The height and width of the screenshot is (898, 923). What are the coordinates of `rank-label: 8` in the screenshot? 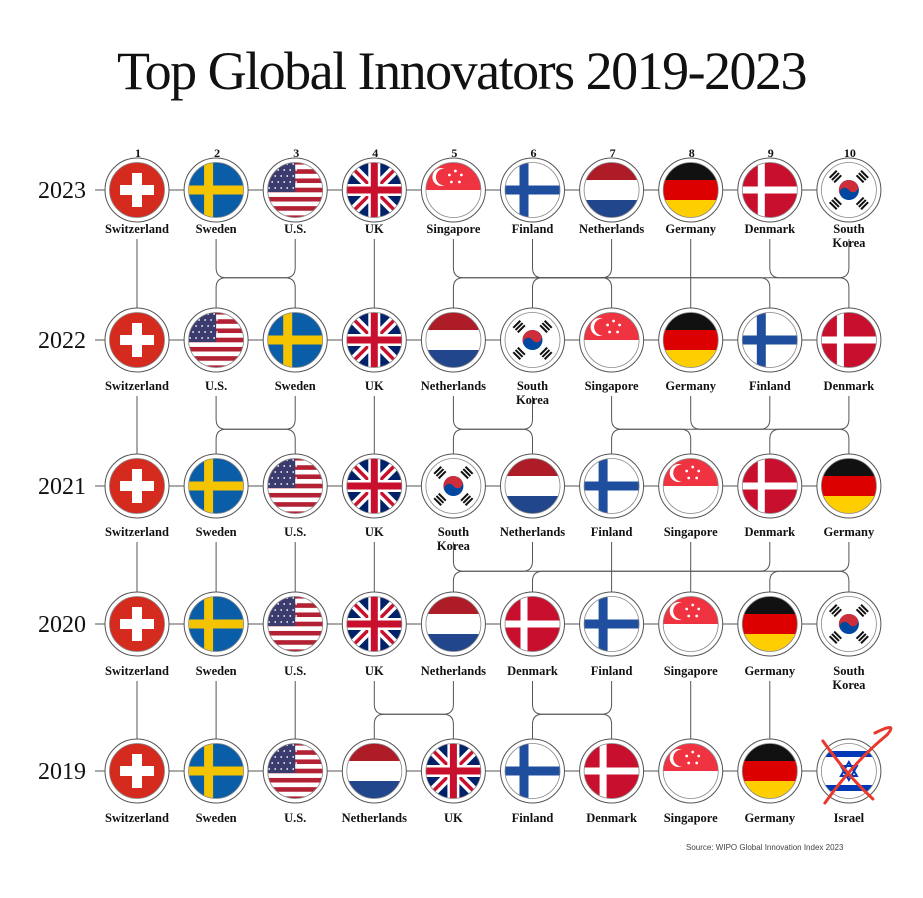 It's located at (692, 153).